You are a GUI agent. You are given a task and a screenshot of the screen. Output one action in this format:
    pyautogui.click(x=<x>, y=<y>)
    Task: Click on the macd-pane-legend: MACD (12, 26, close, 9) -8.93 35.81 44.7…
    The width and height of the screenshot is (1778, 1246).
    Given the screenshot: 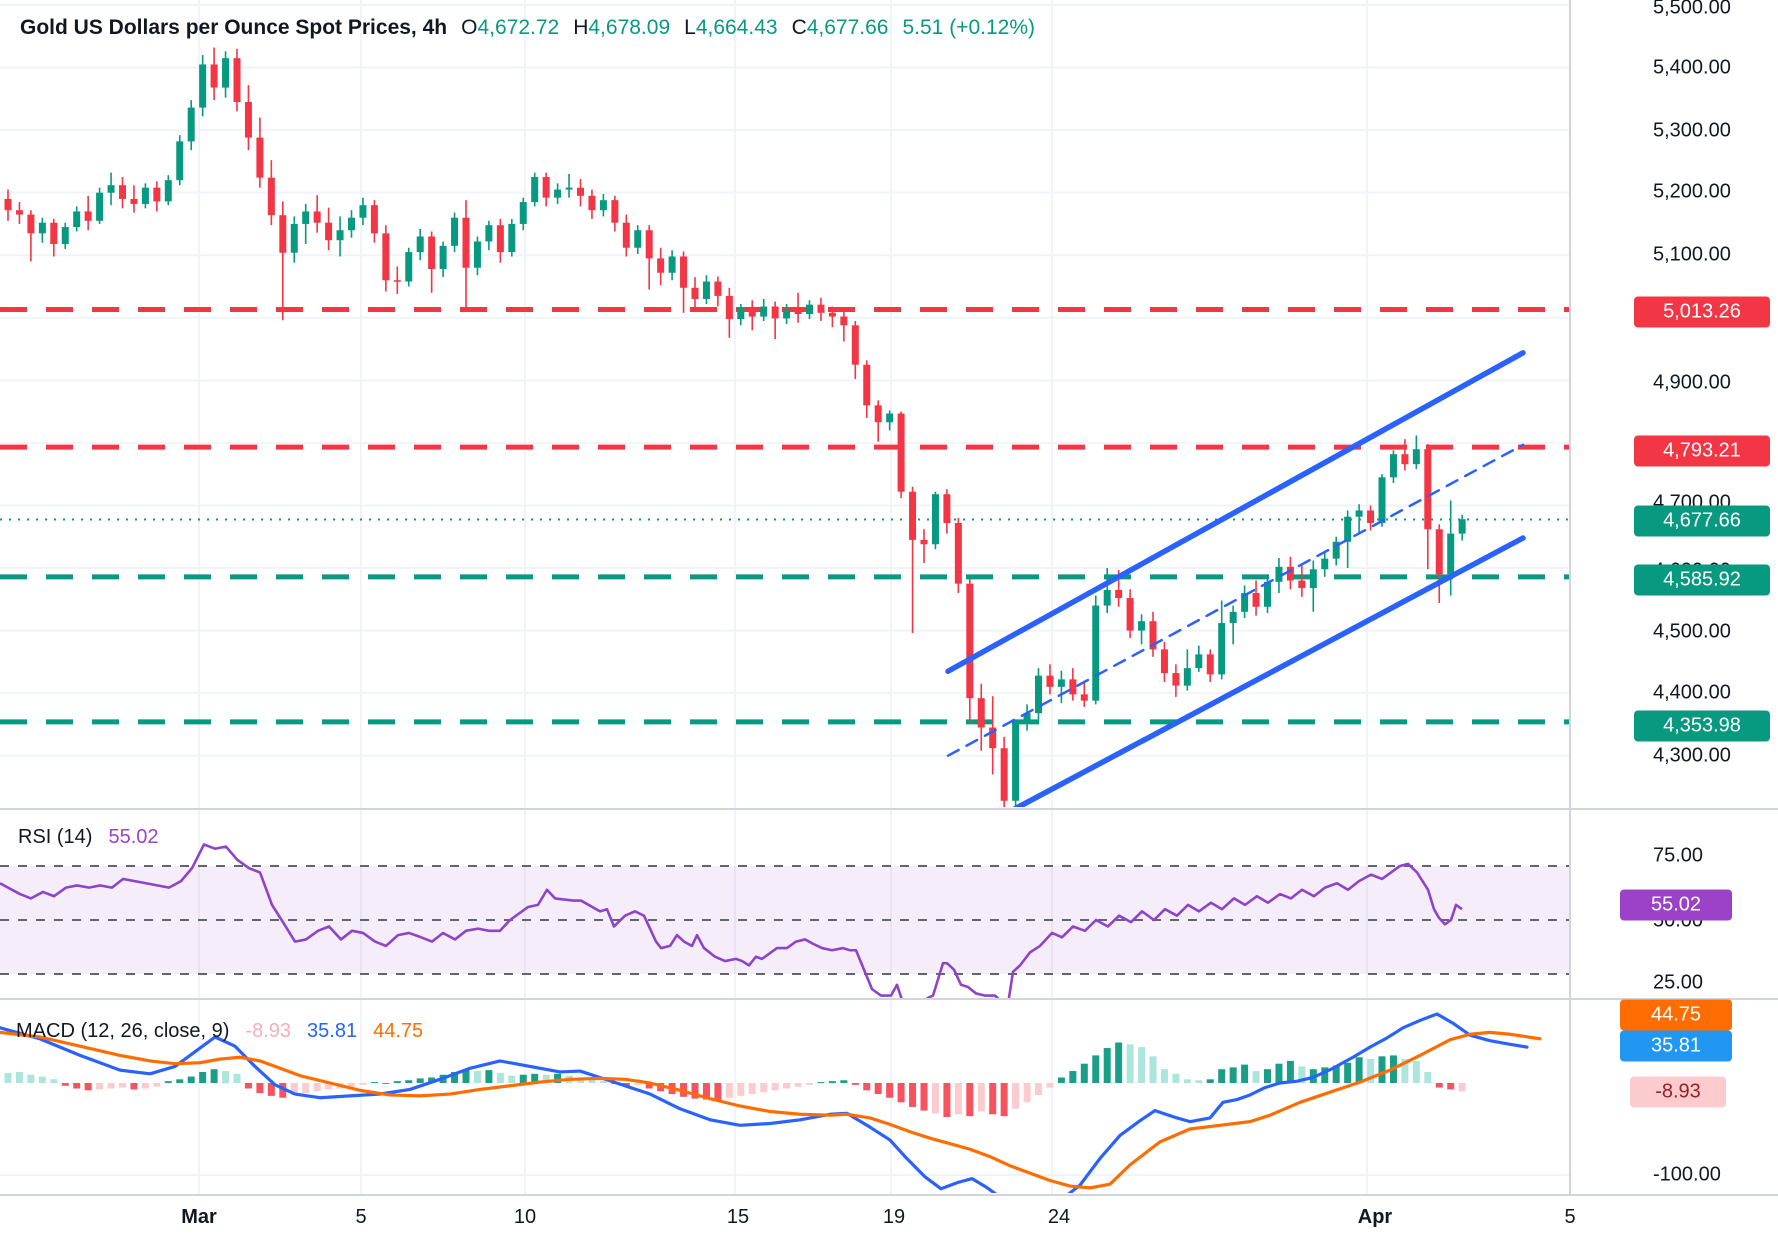 What is the action you would take?
    pyautogui.click(x=219, y=1031)
    